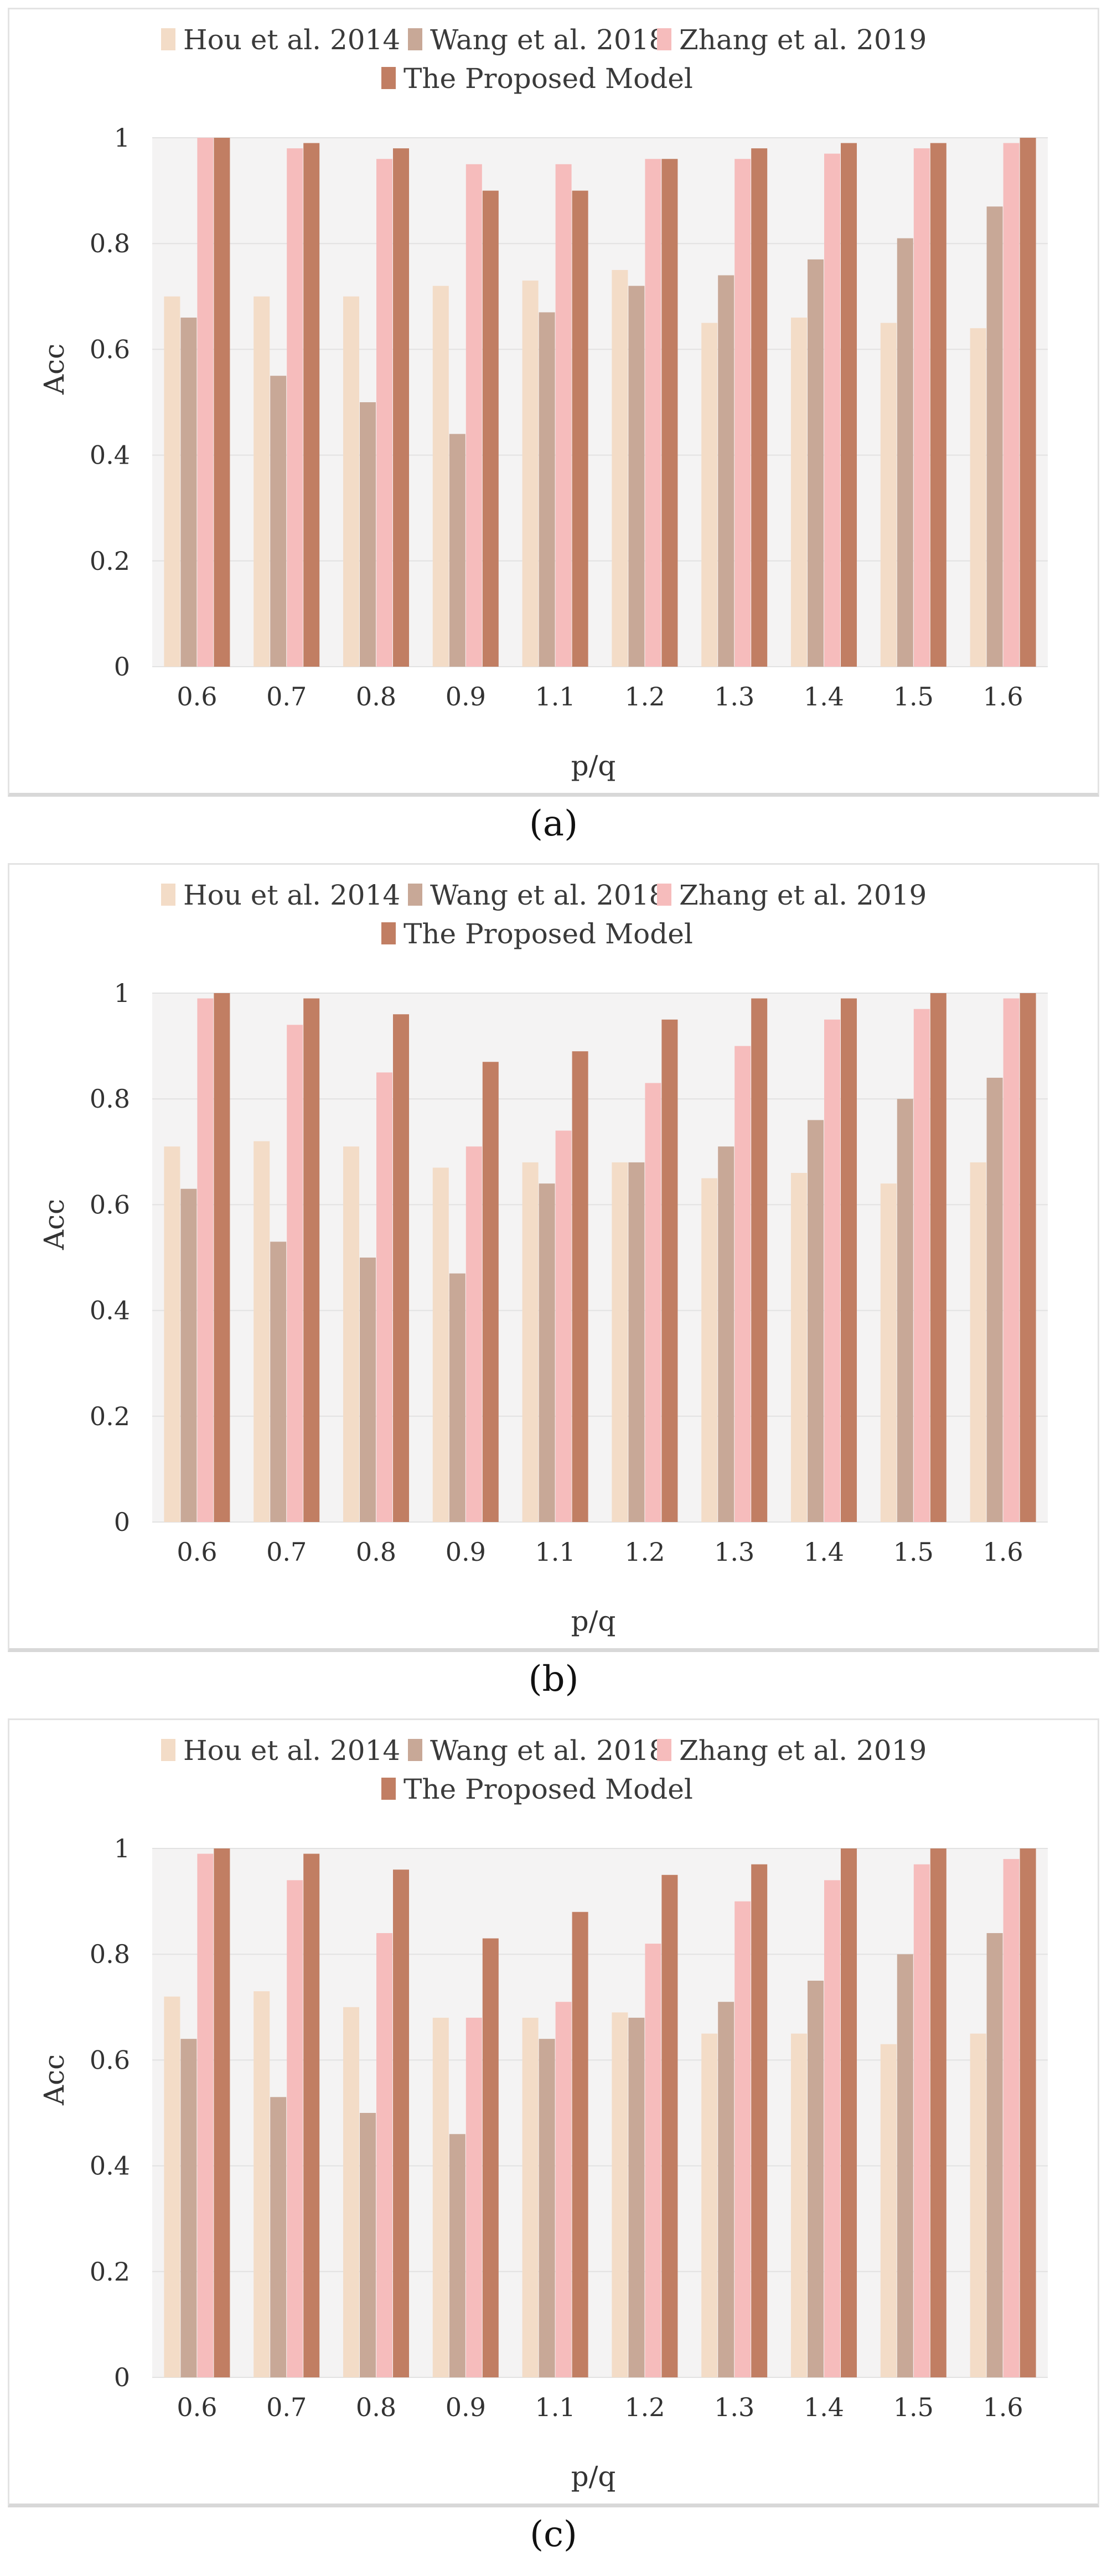 This screenshot has height=2576, width=1107. Describe the element at coordinates (54, 369) in the screenshot. I see `y-axis-label: Acc` at that location.